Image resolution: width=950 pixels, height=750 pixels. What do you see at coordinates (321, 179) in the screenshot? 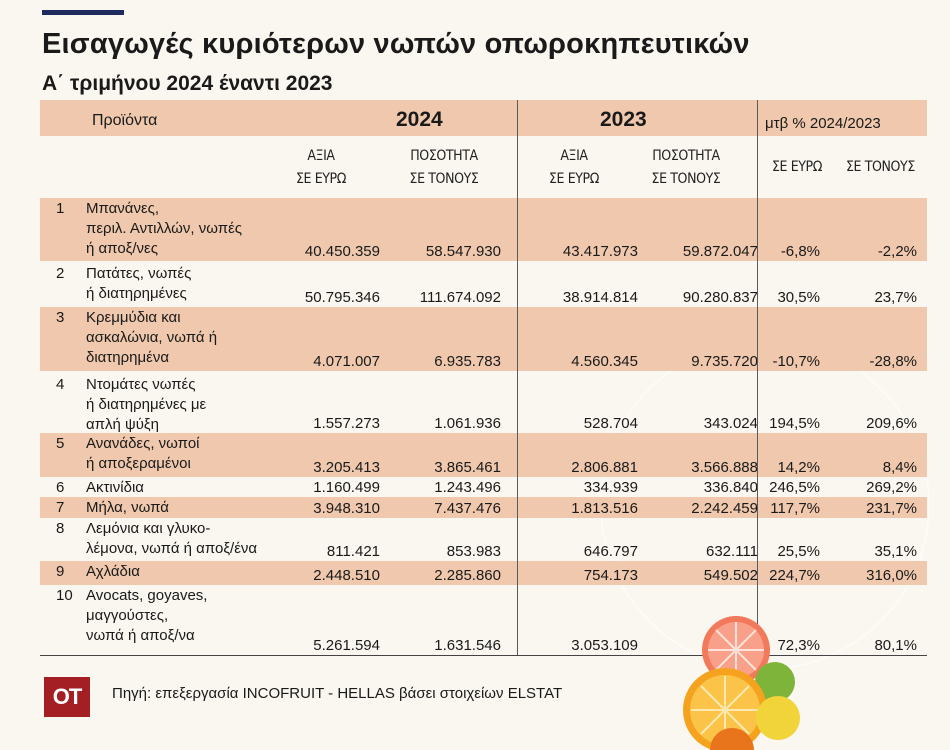
I see `header-value-2024-l2: ΣΕ ΕΥΡΩ` at bounding box center [321, 179].